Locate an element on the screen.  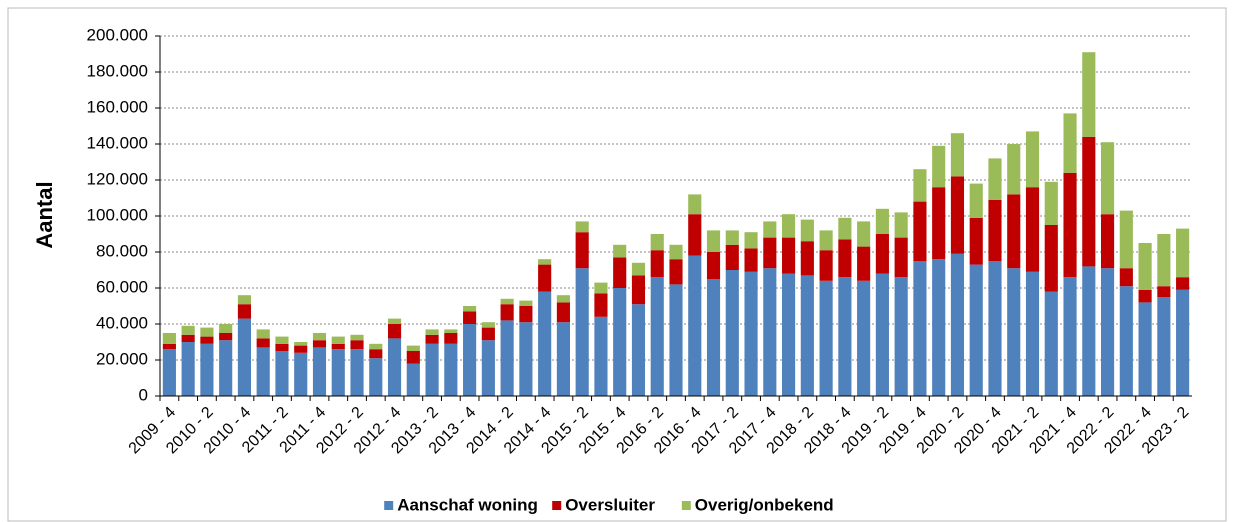
y-tick-label: 100.000 is located at coordinates (117, 214).